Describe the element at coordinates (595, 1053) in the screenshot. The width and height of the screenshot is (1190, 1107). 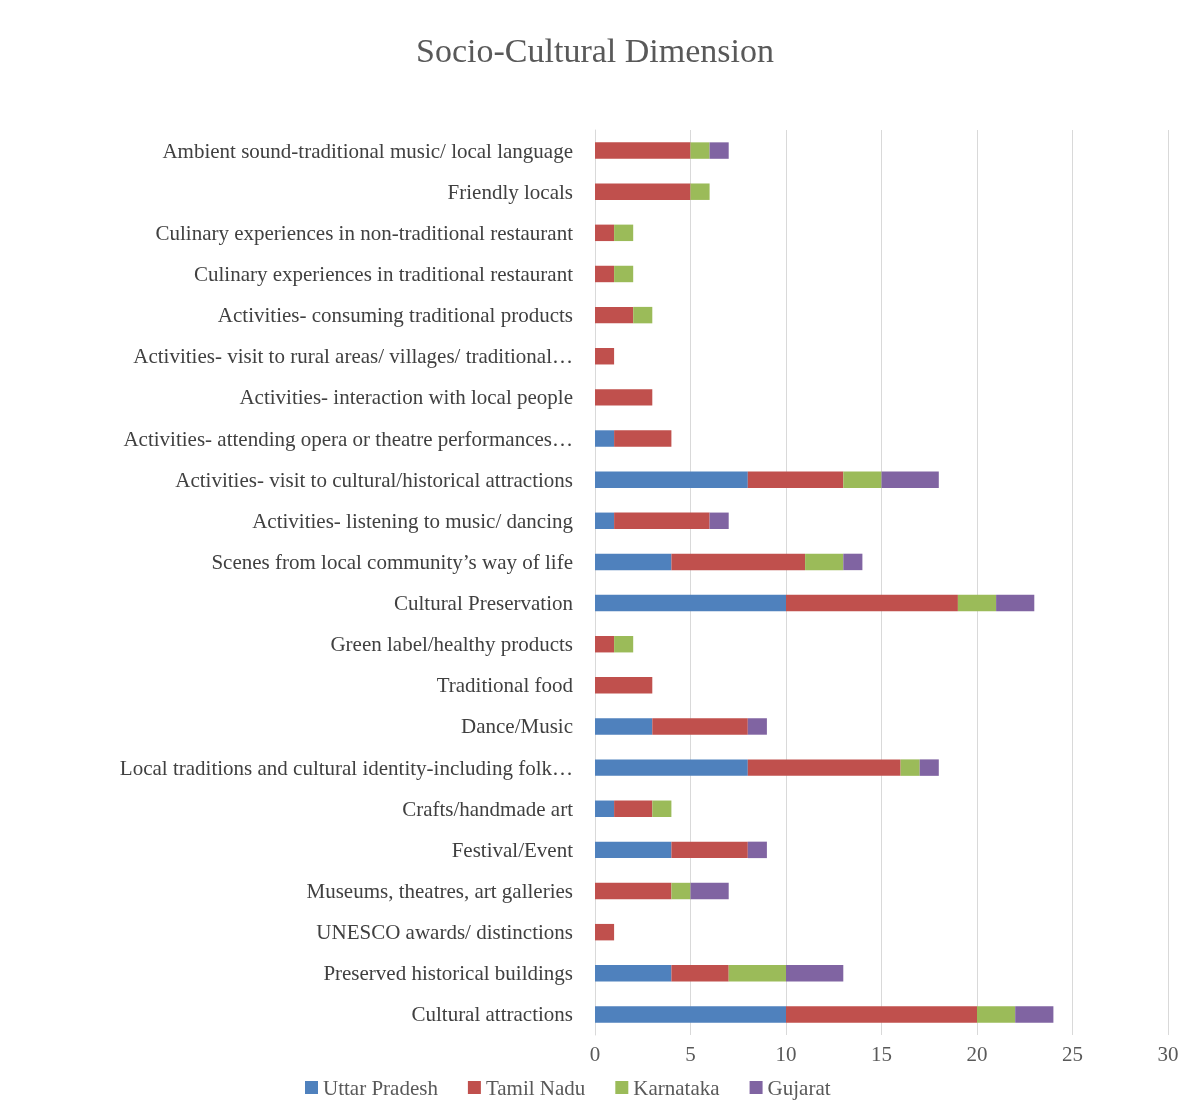
I see `x-tick-label: 0` at that location.